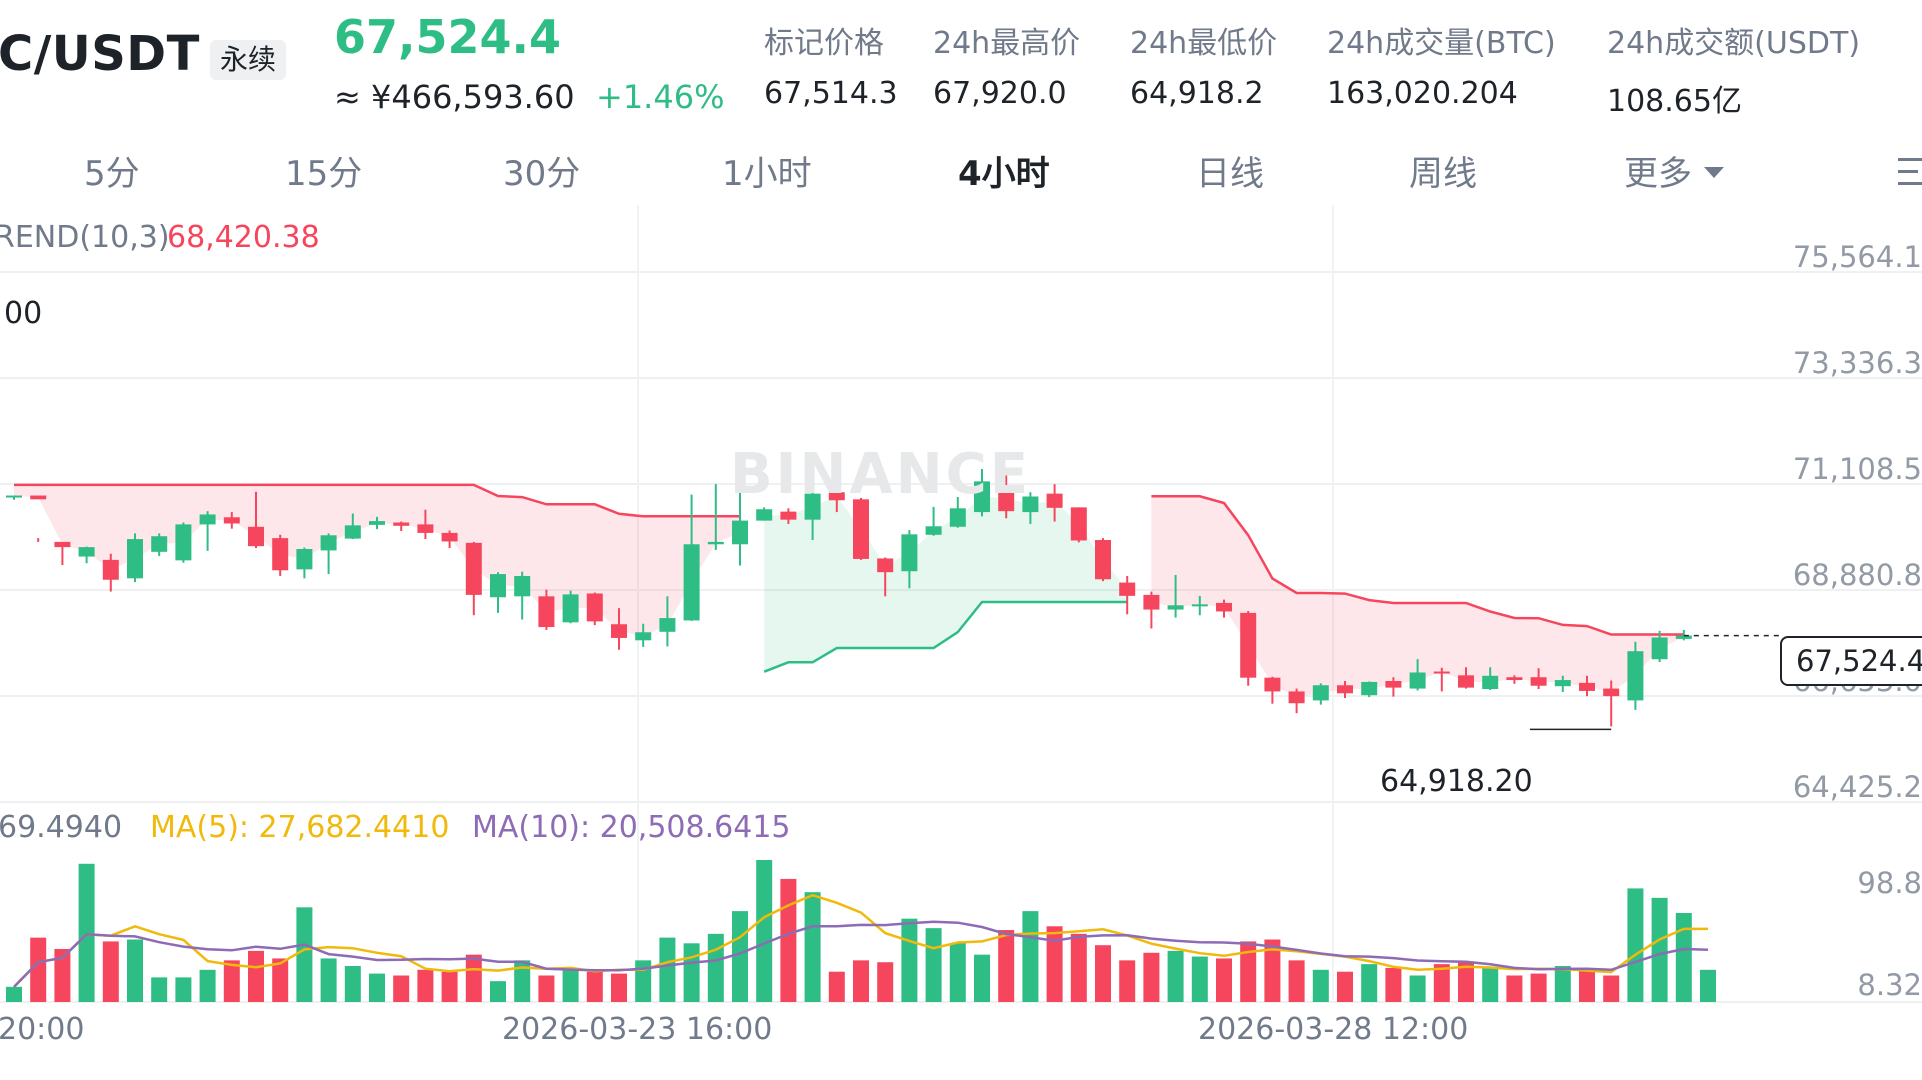 The width and height of the screenshot is (1922, 1080). Describe the element at coordinates (1333, 1029) in the screenshot. I see `time-axis-label: 2026-03-28 12:00` at that location.